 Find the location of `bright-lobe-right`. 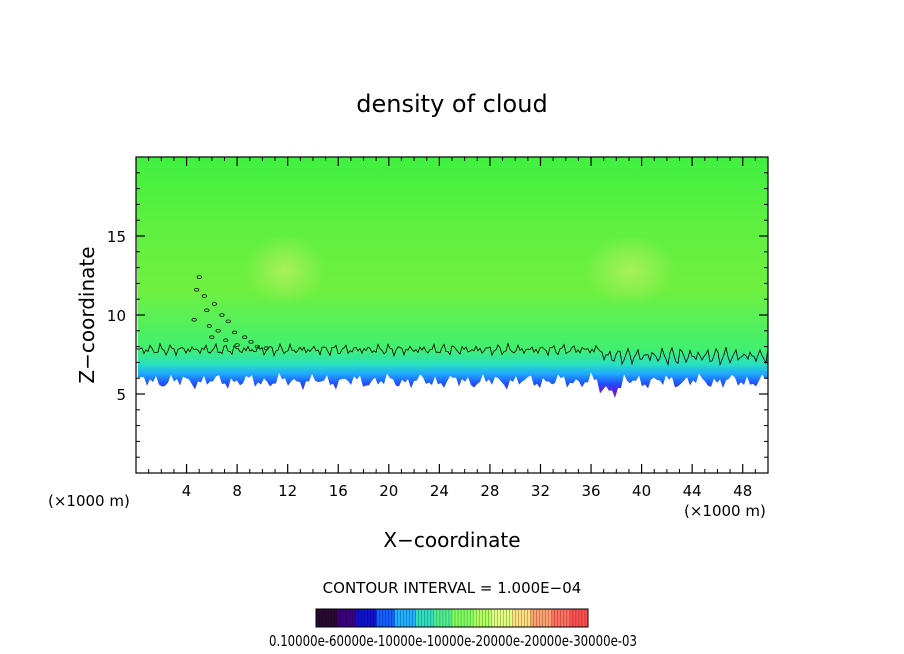

bright-lobe-right is located at coordinates (630, 270).